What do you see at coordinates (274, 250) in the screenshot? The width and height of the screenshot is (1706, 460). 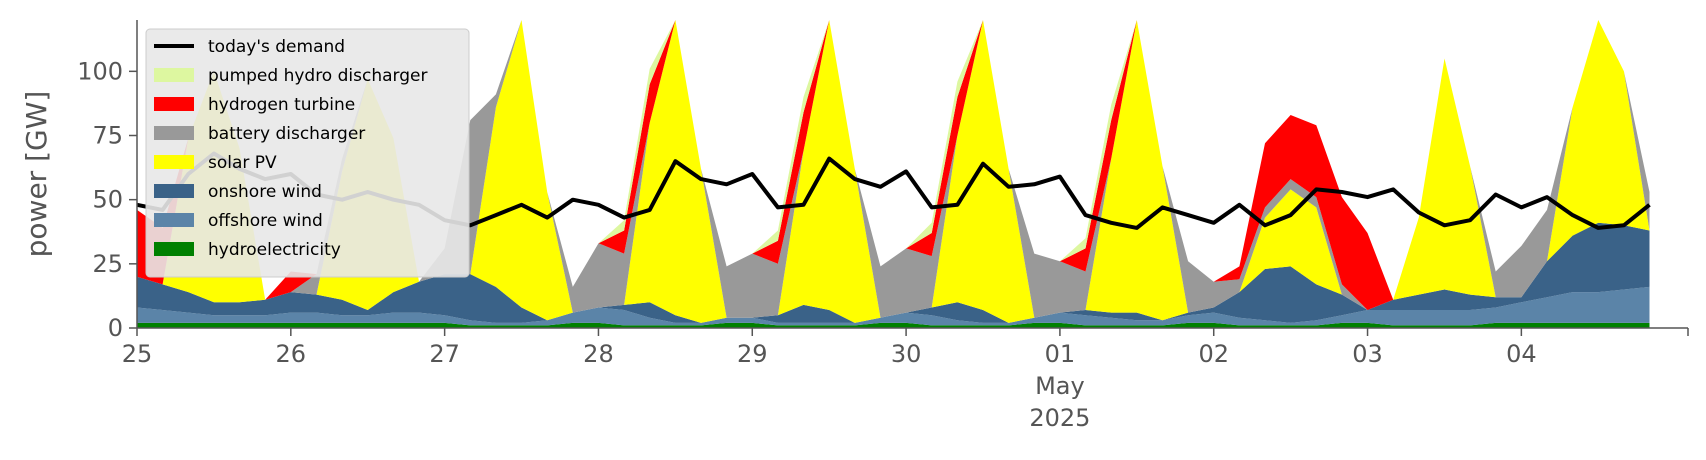 I see `legend-label-hydroelectricity: hydroelectricity` at bounding box center [274, 250].